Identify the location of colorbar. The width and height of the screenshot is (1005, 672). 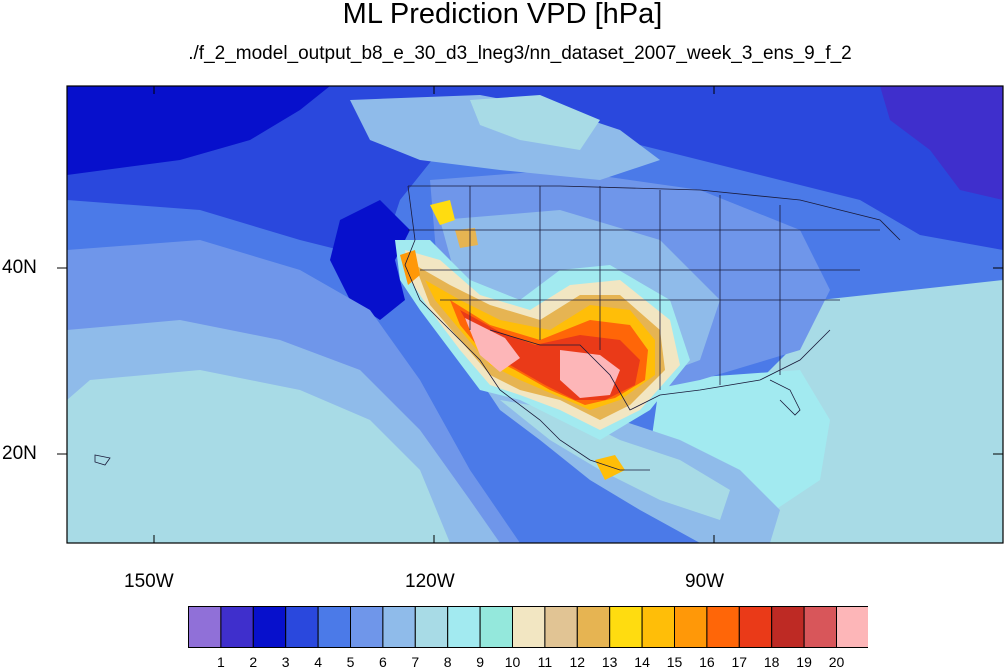
(528, 627).